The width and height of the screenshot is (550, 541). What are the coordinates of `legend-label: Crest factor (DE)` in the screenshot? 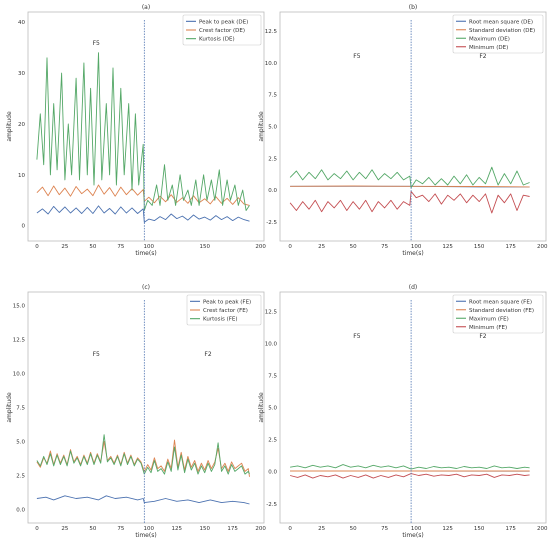 It's located at (222, 31).